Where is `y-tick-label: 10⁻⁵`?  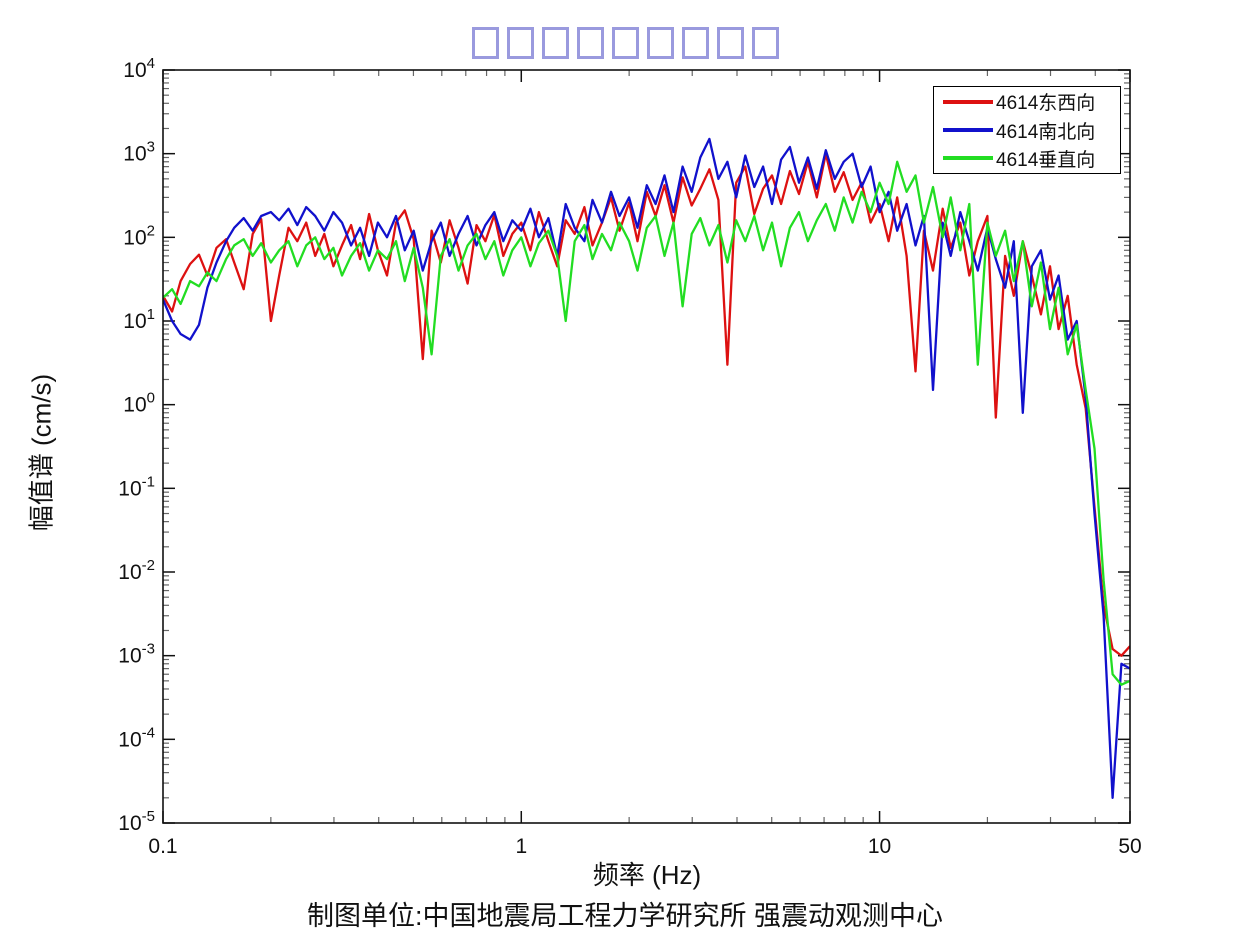 y-tick-label: 10⁻⁵ is located at coordinates (136, 821).